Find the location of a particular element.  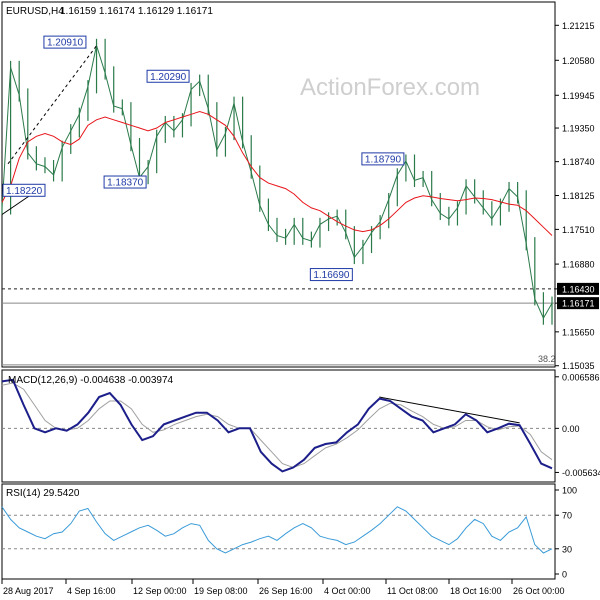

time-tick-label: 18 Oct 16:00 is located at coordinates (476, 591).